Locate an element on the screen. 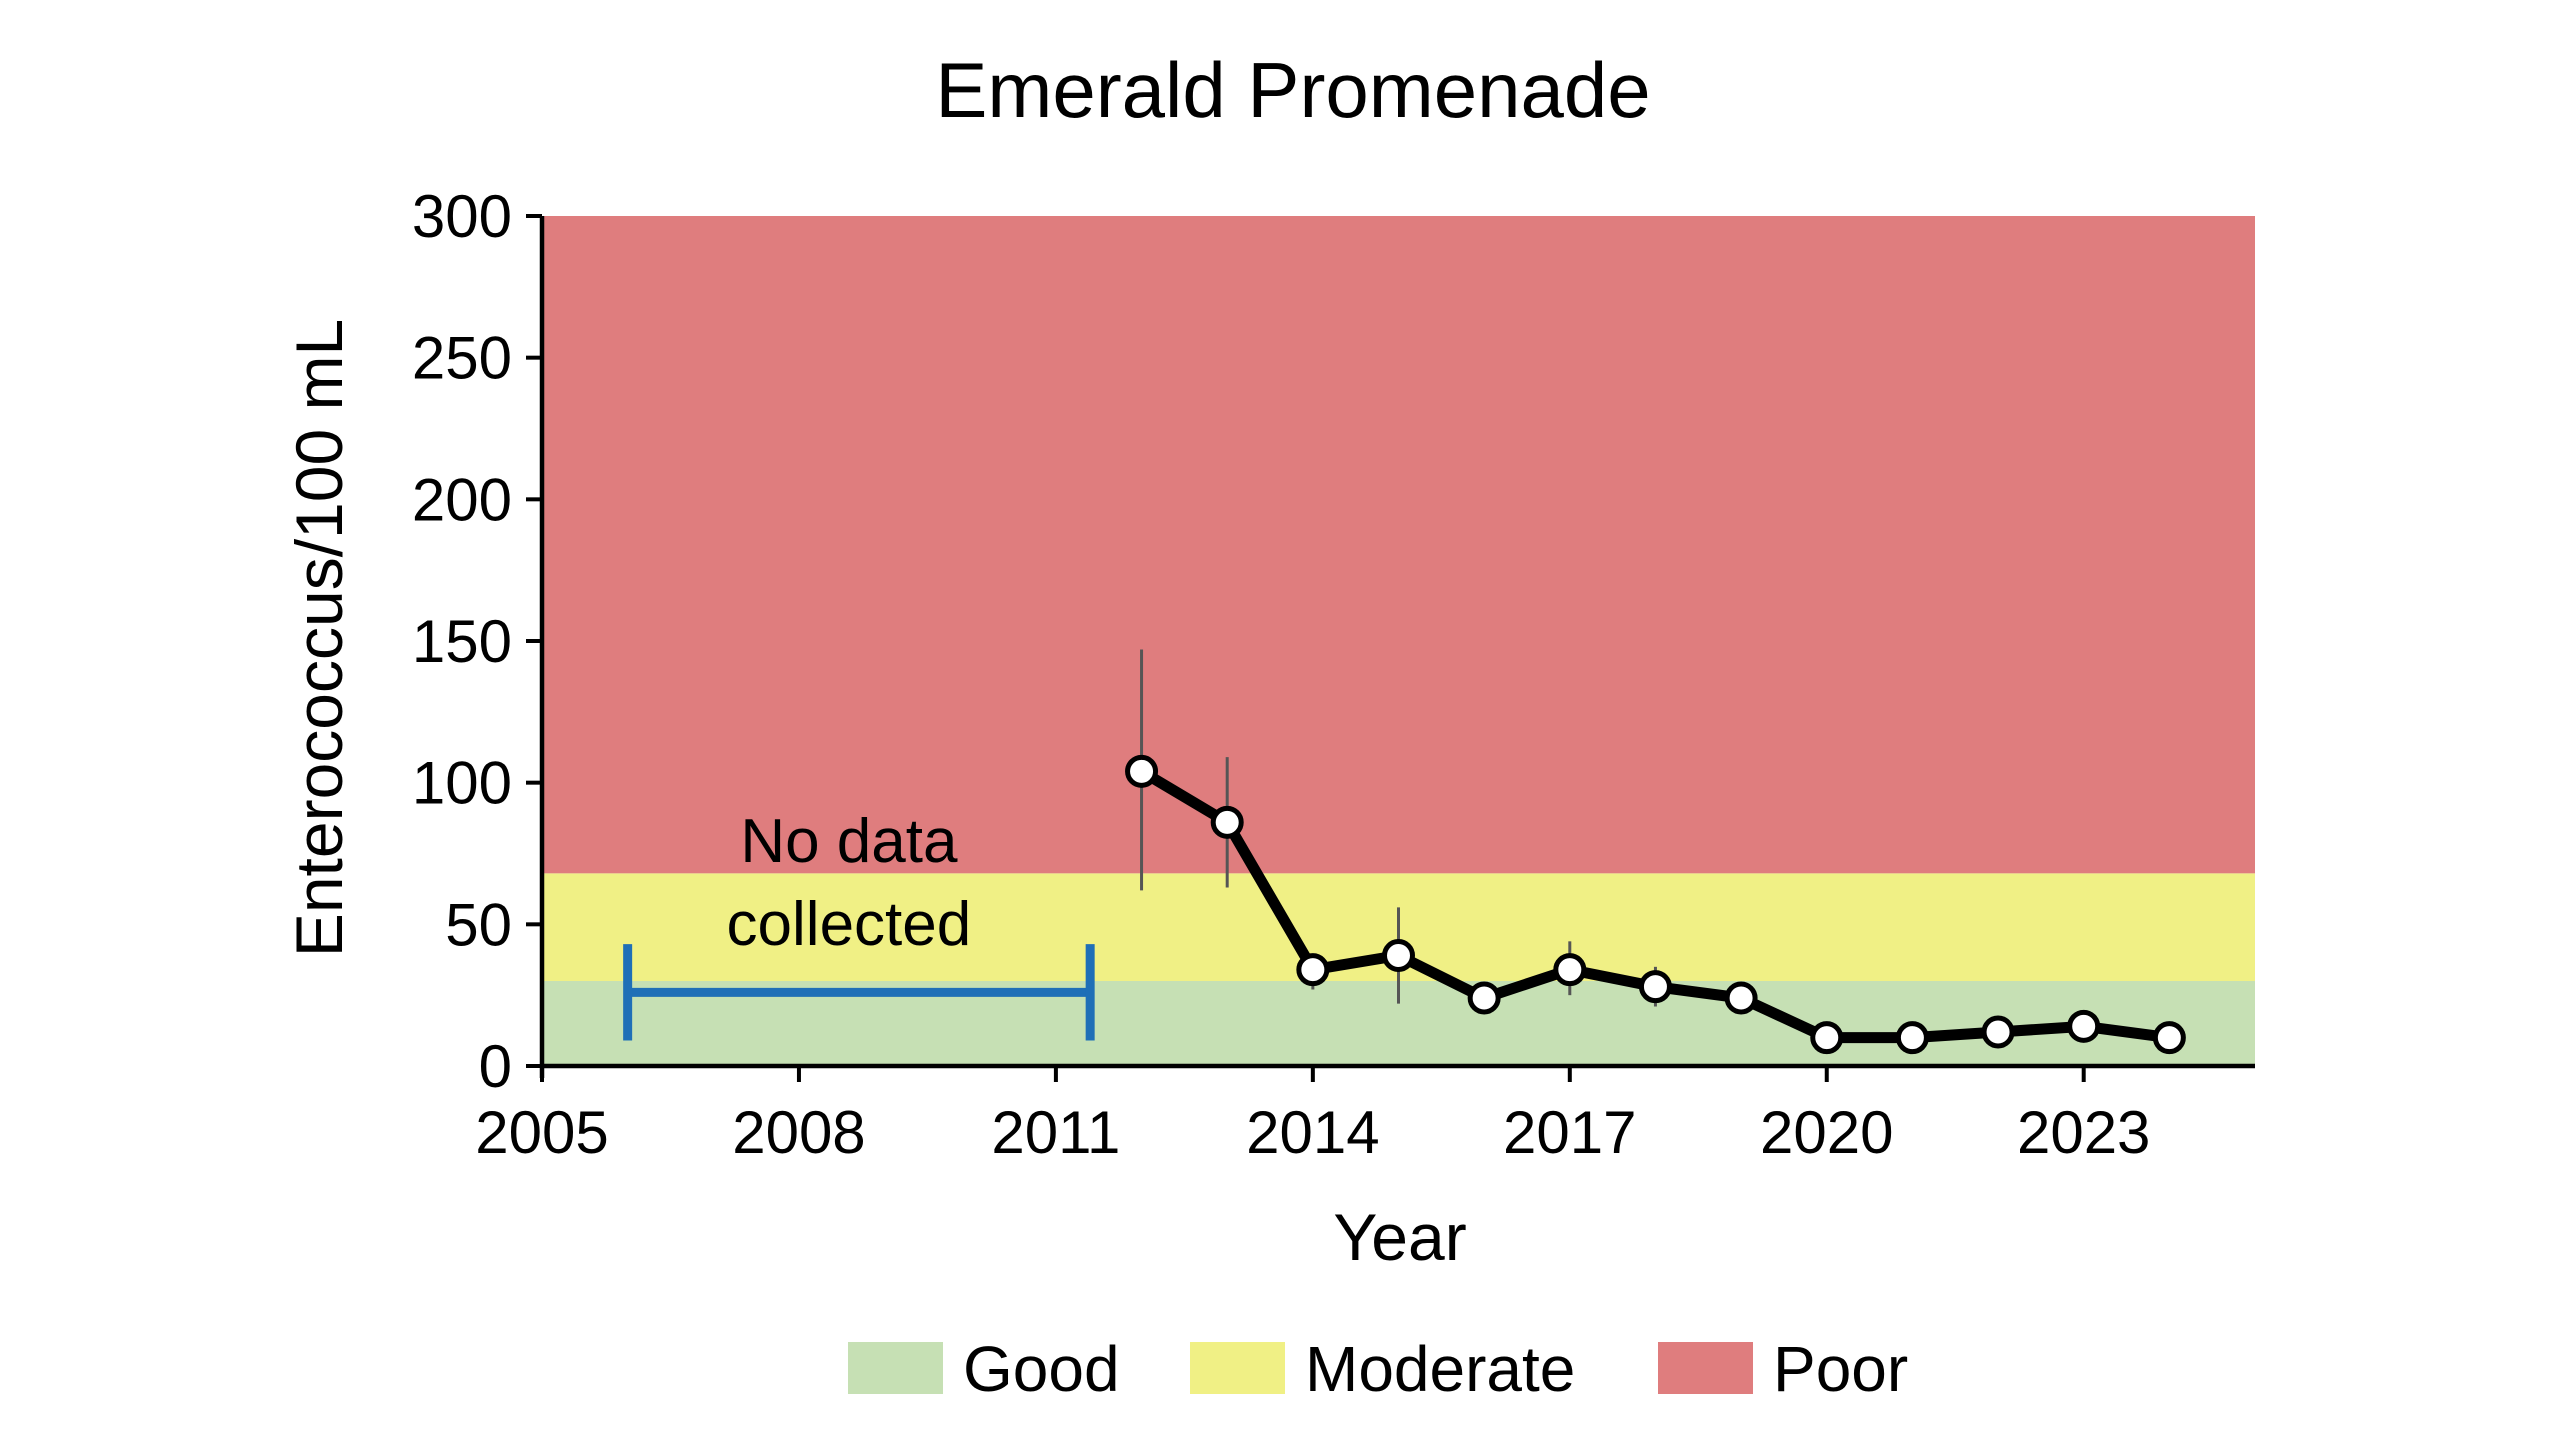  no-data-label-line1: No data is located at coordinates (849, 841).